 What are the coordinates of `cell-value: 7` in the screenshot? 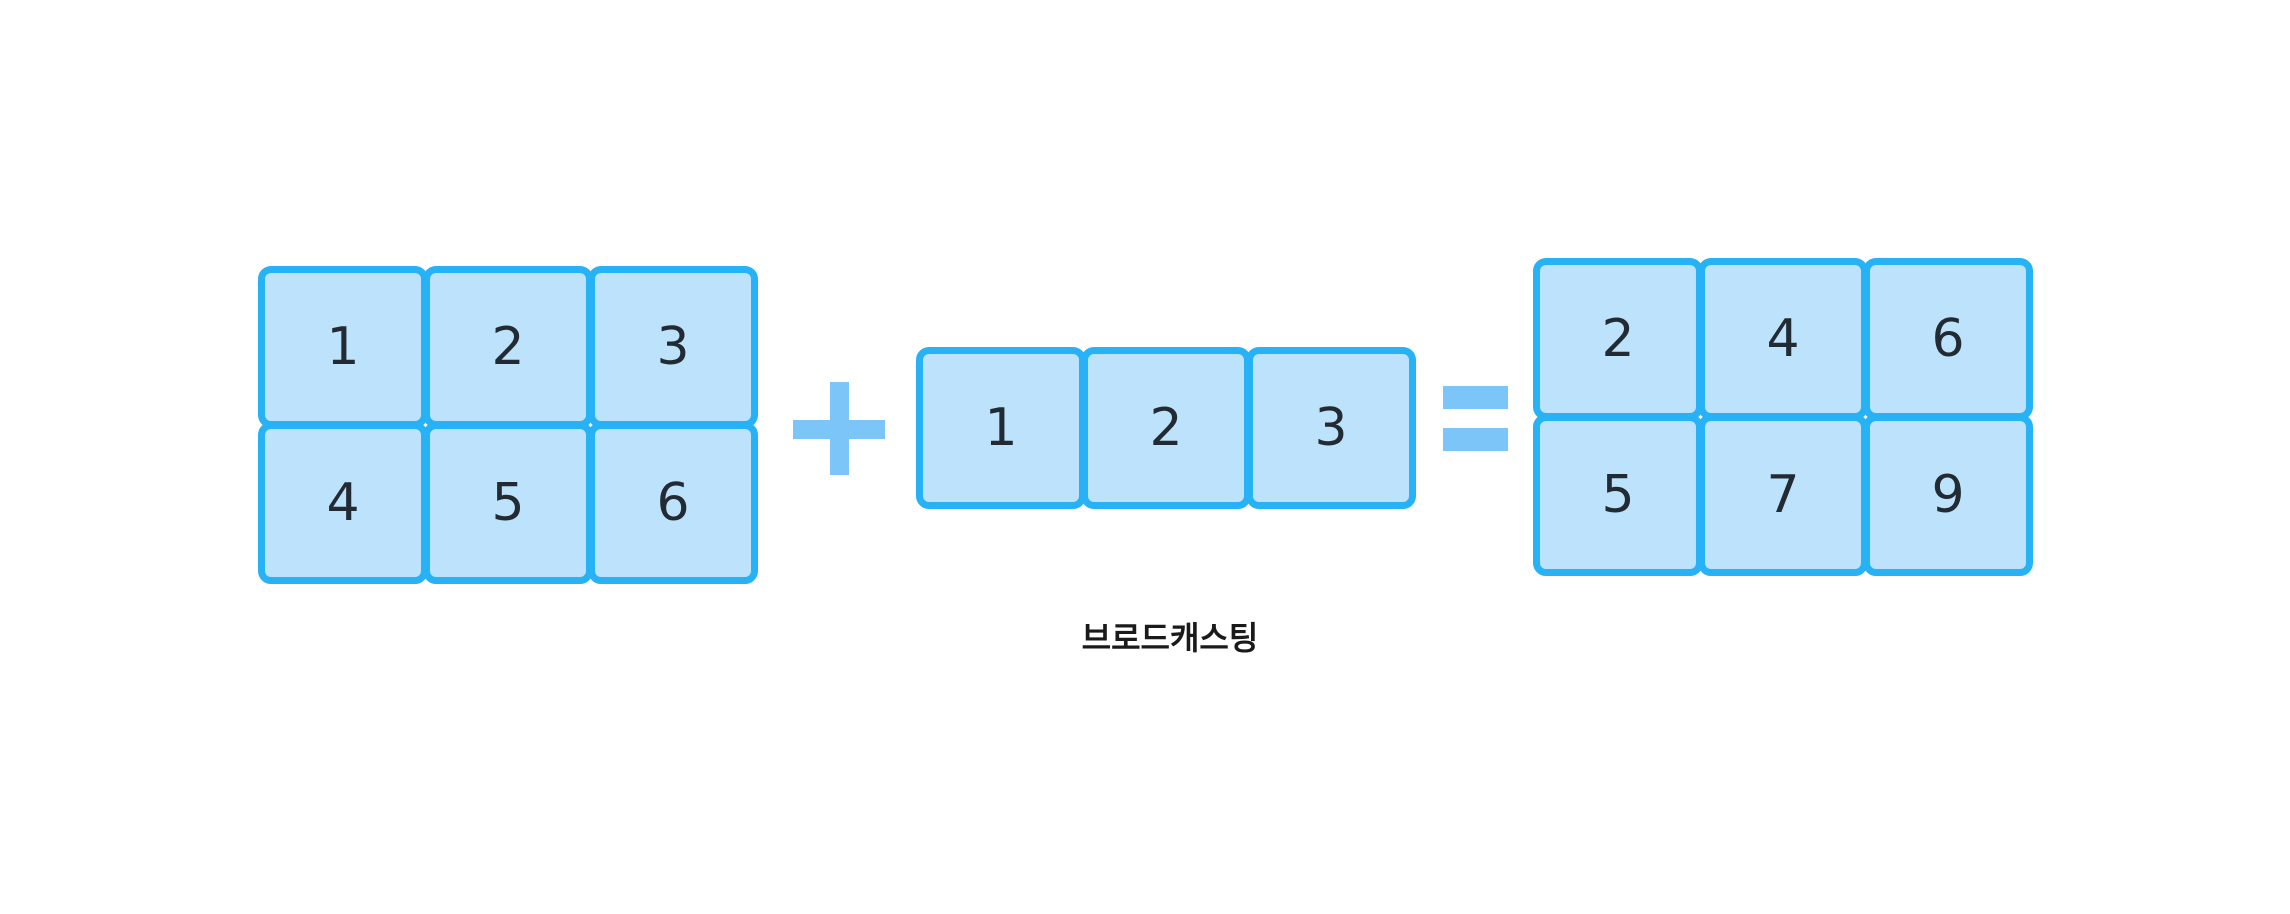 It's located at (1783, 495).